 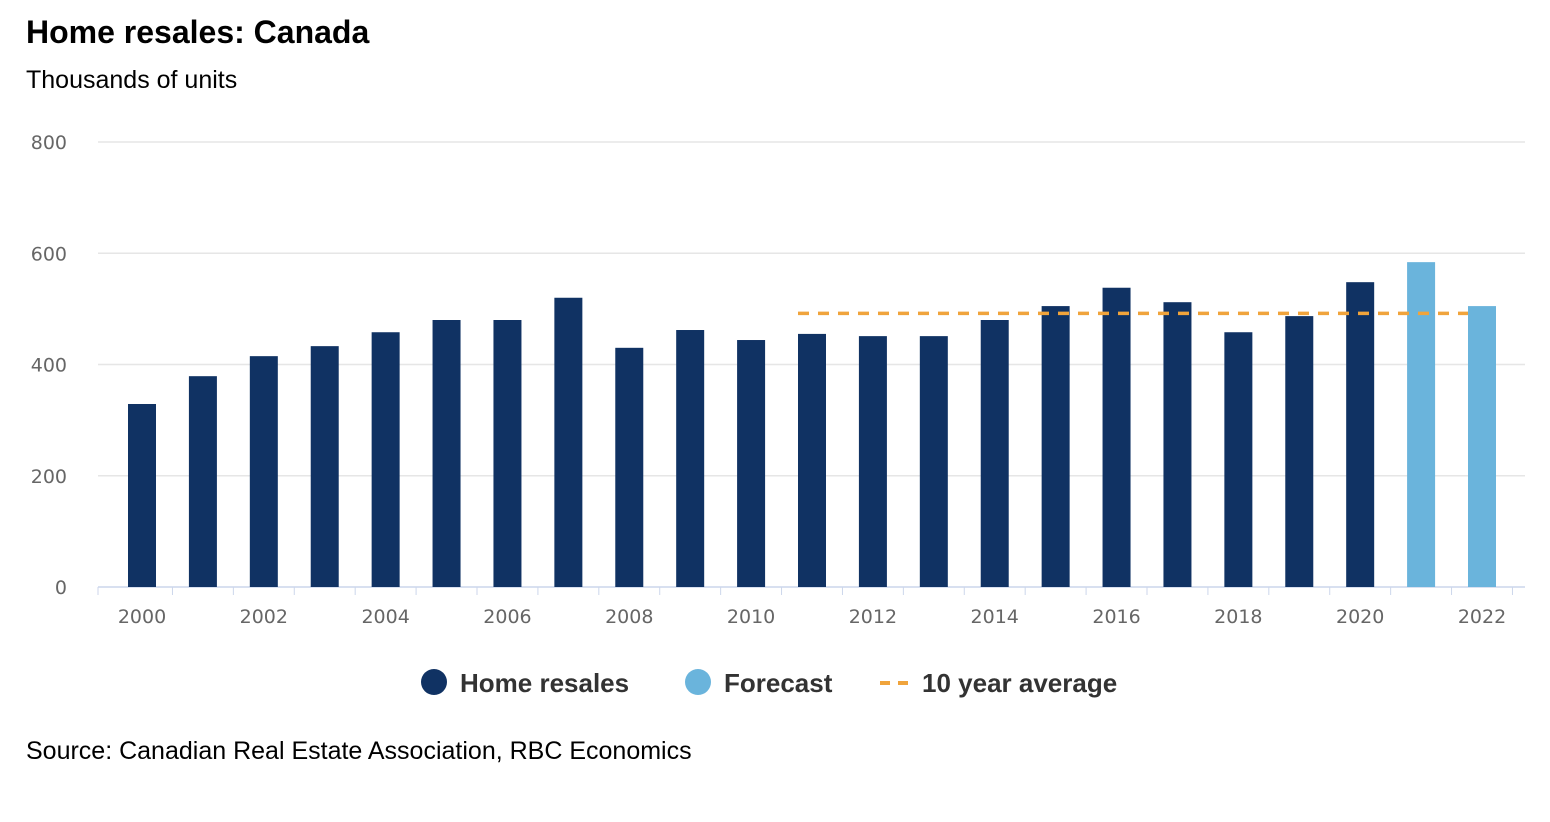 What do you see at coordinates (1019, 683) in the screenshot?
I see `legend-label-10-year-average: 10 year average` at bounding box center [1019, 683].